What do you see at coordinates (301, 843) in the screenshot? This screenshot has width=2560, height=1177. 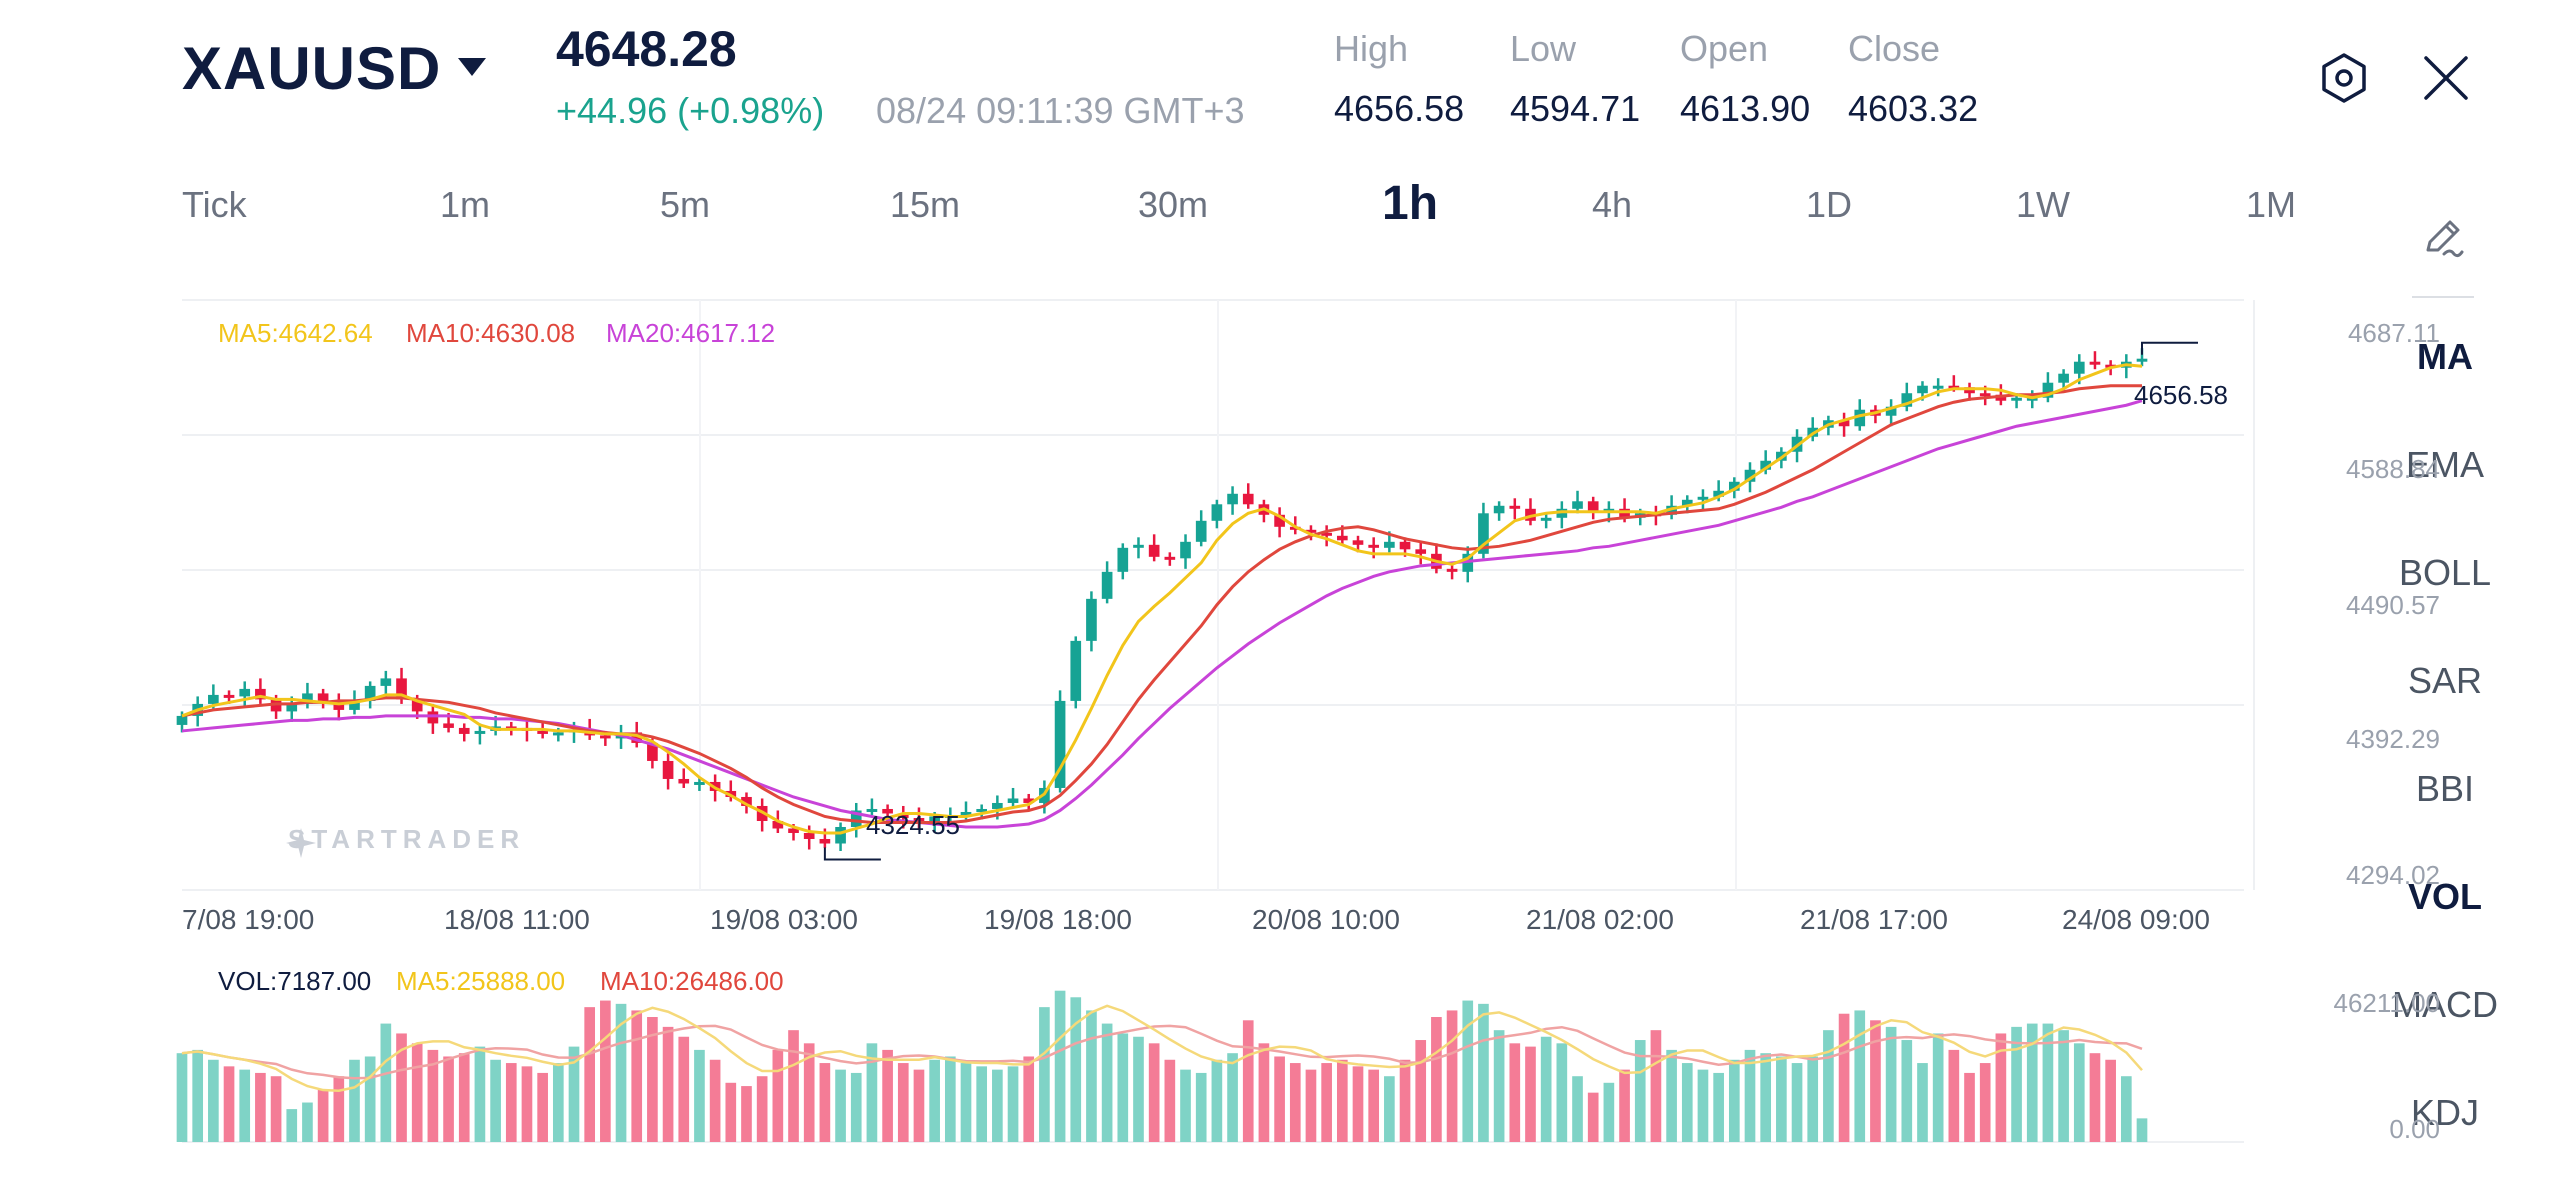 I see `startrader-logo-icon` at bounding box center [301, 843].